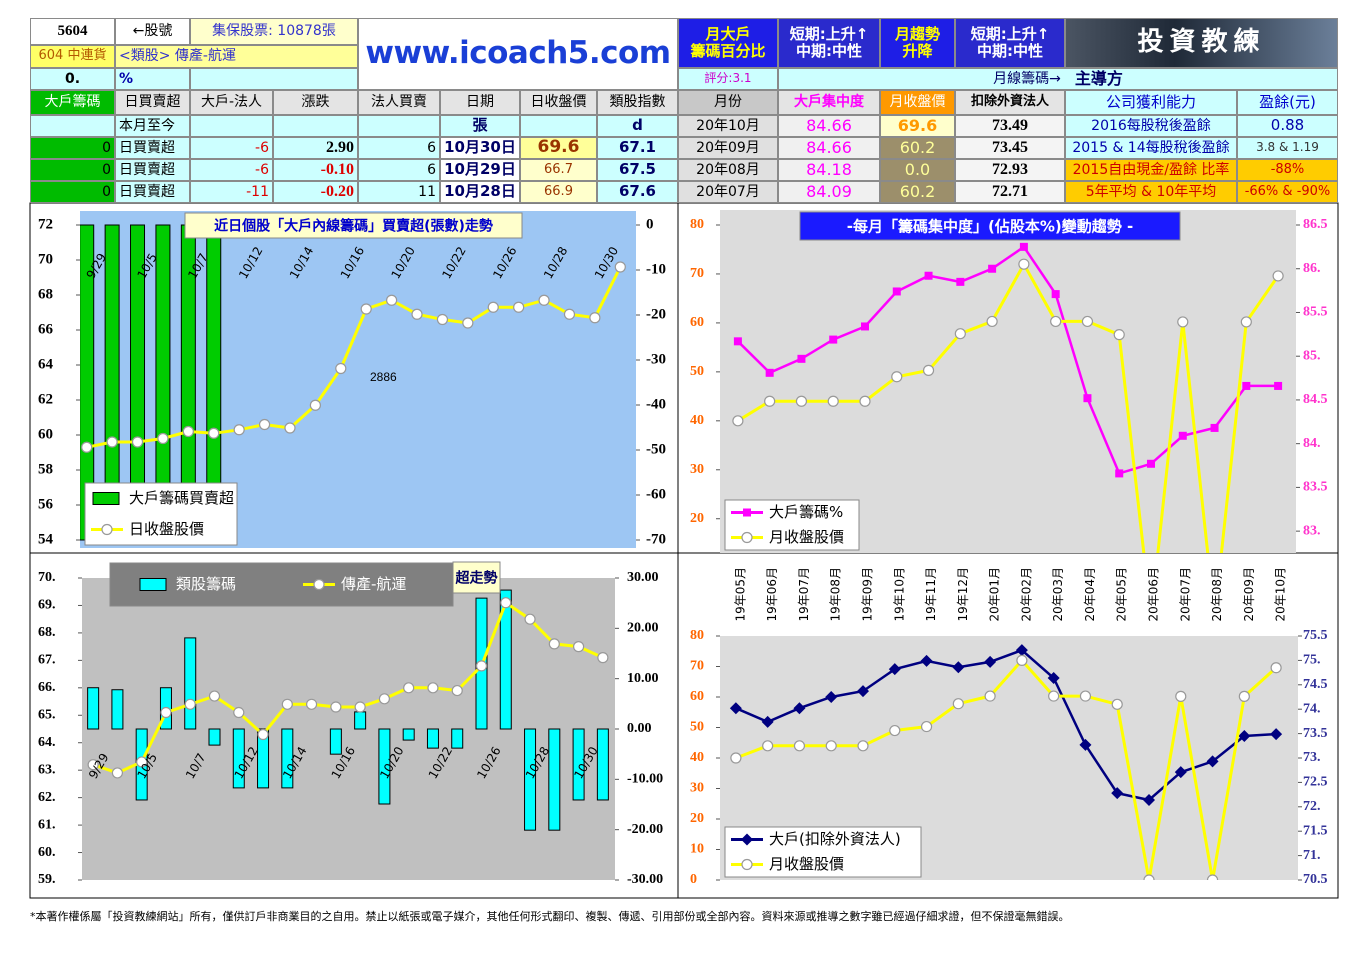  I want to click on cell: 月趨勢 升降, so click(917, 43).